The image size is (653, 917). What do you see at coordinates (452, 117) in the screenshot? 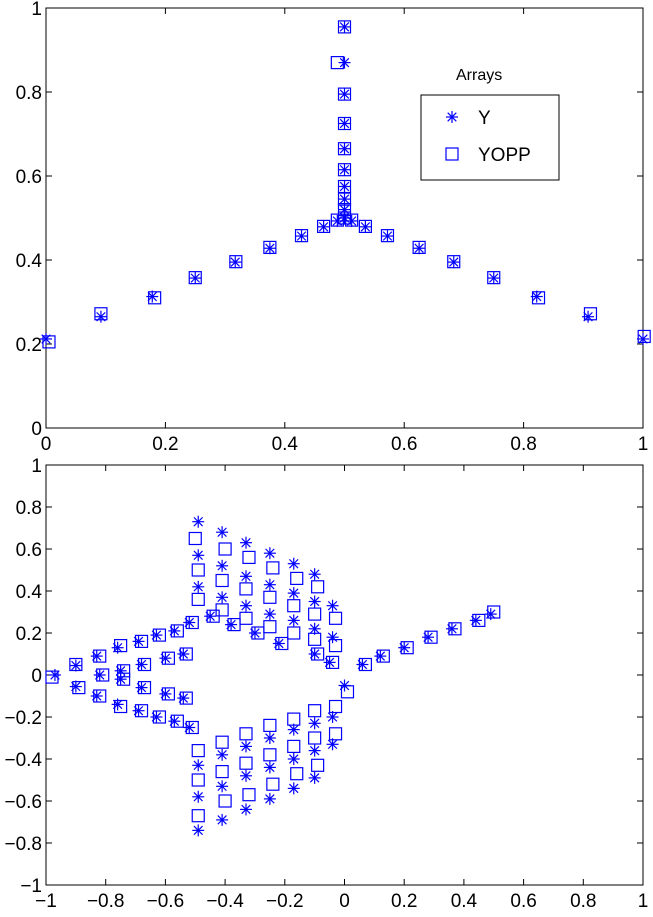
I see `legend-entry-y-marker` at bounding box center [452, 117].